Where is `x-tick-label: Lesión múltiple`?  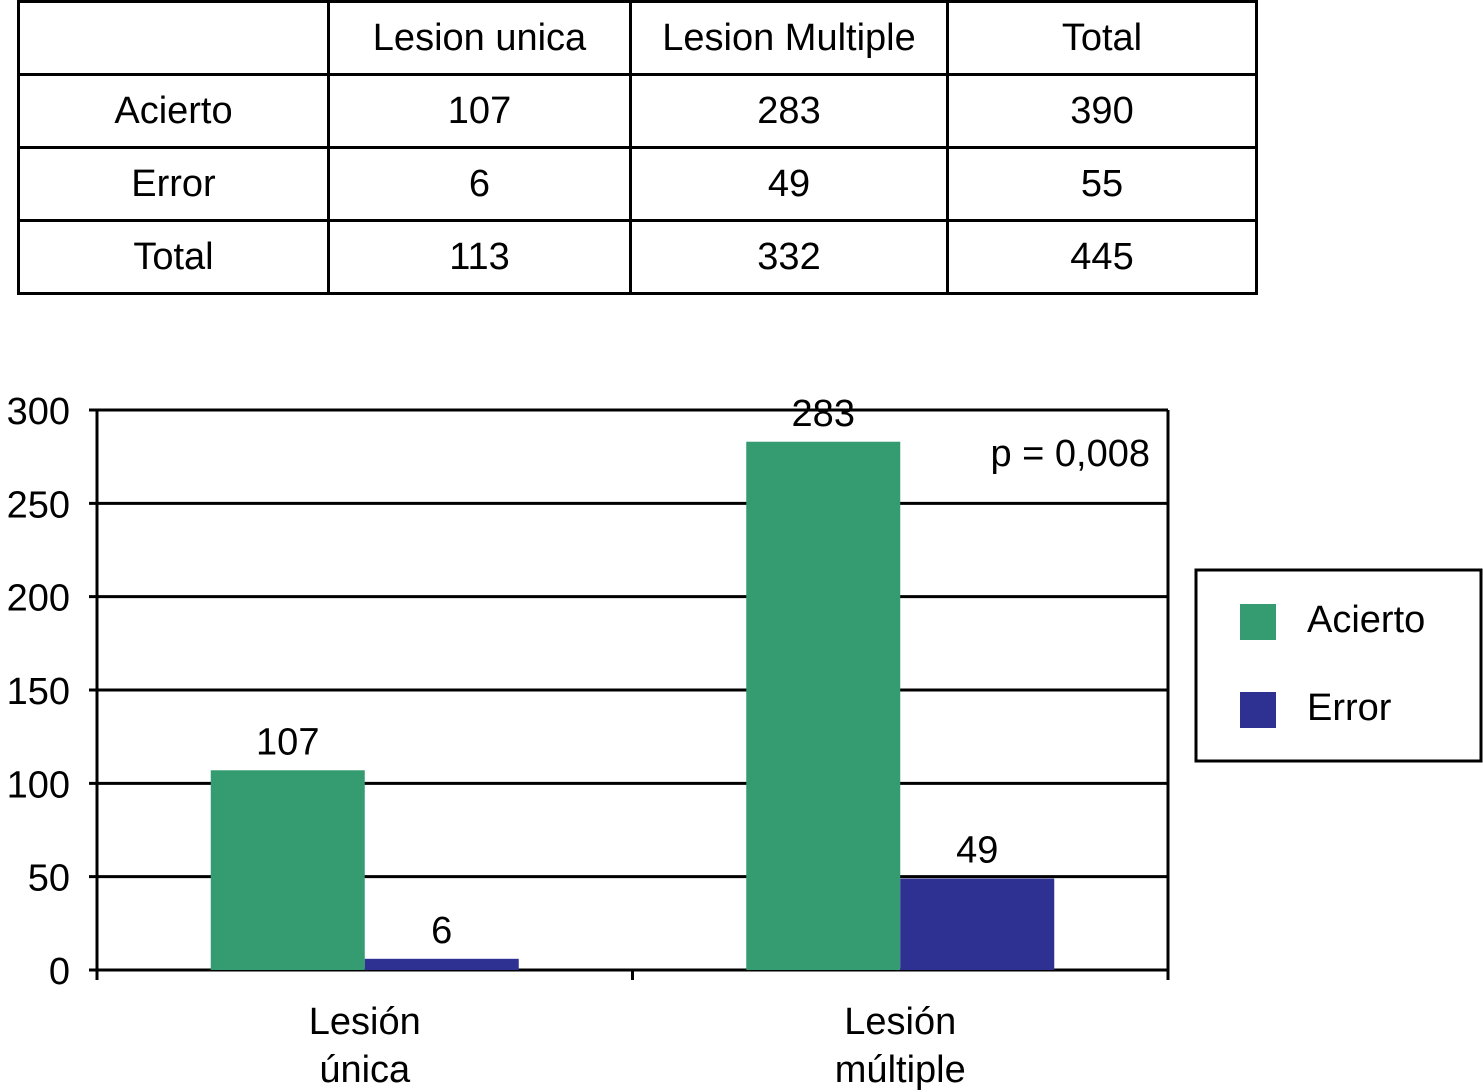
x-tick-label: Lesión múltiple is located at coordinates (900, 1046).